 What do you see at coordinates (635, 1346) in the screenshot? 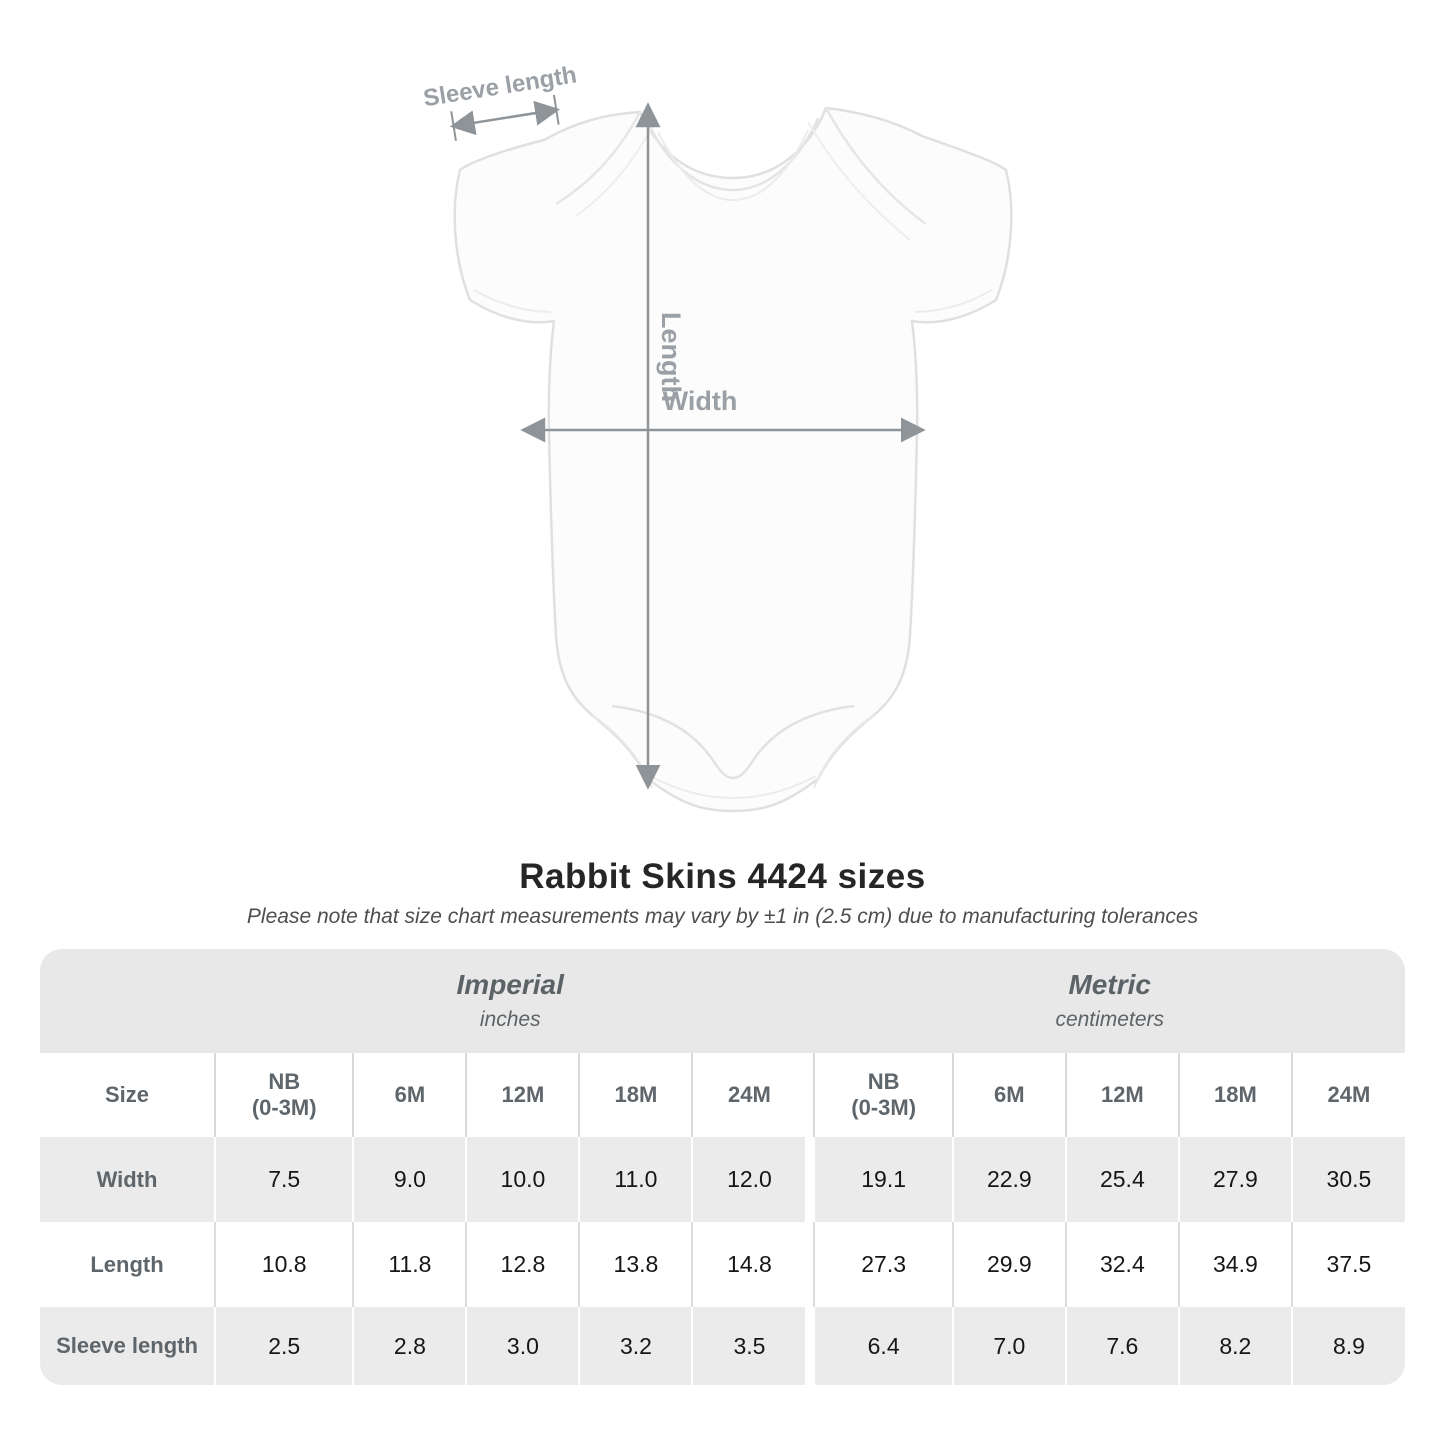
I see `cell: 3.2` at bounding box center [635, 1346].